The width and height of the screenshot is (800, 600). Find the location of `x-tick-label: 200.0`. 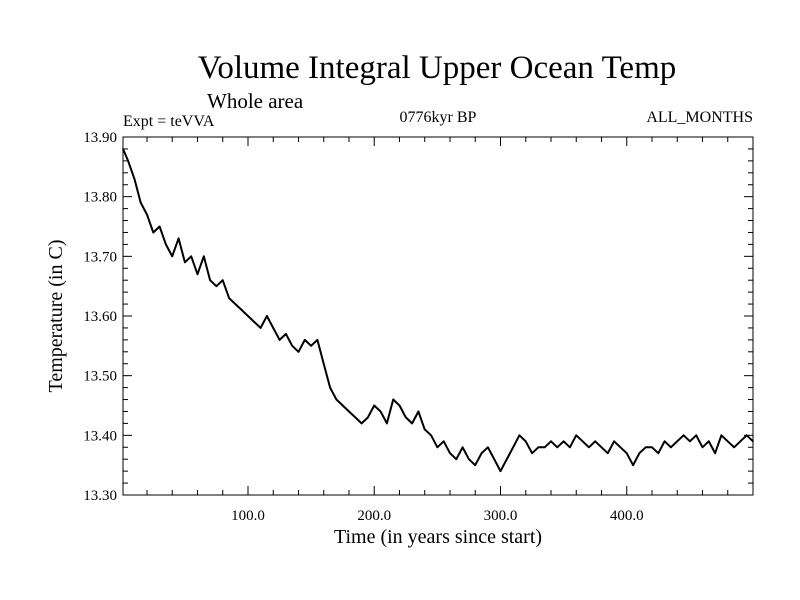

x-tick-label: 200.0 is located at coordinates (374, 516).